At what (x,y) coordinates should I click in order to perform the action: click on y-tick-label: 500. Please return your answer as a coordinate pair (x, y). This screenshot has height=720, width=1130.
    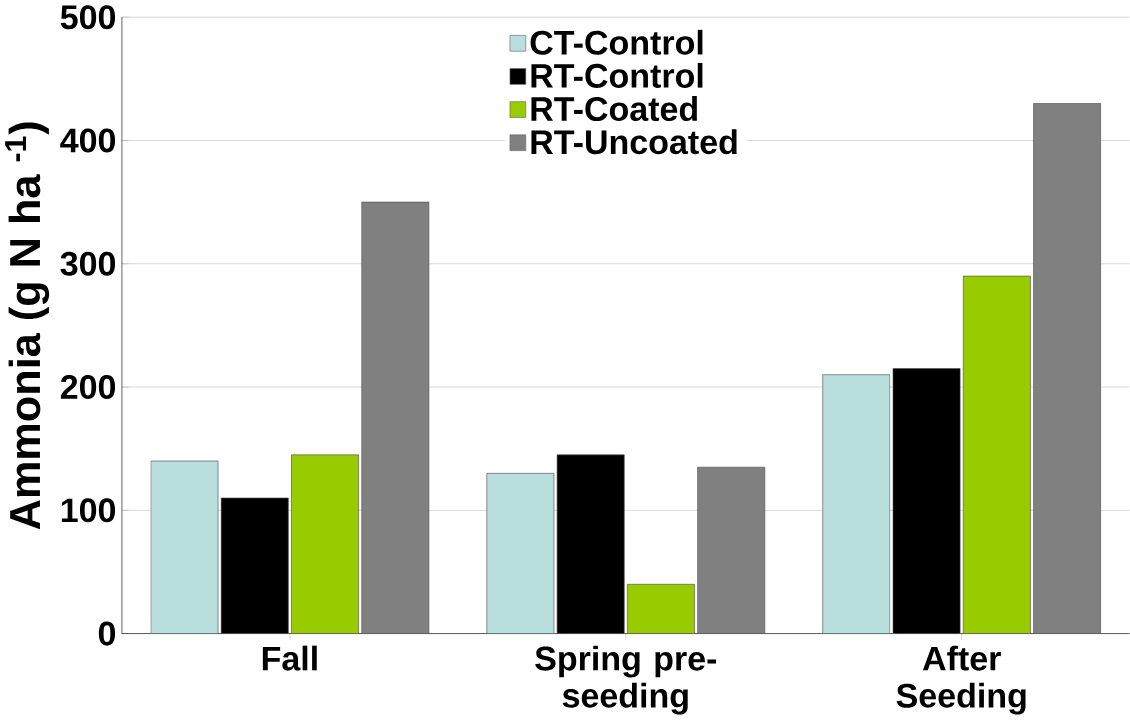
    Looking at the image, I should click on (88, 17).